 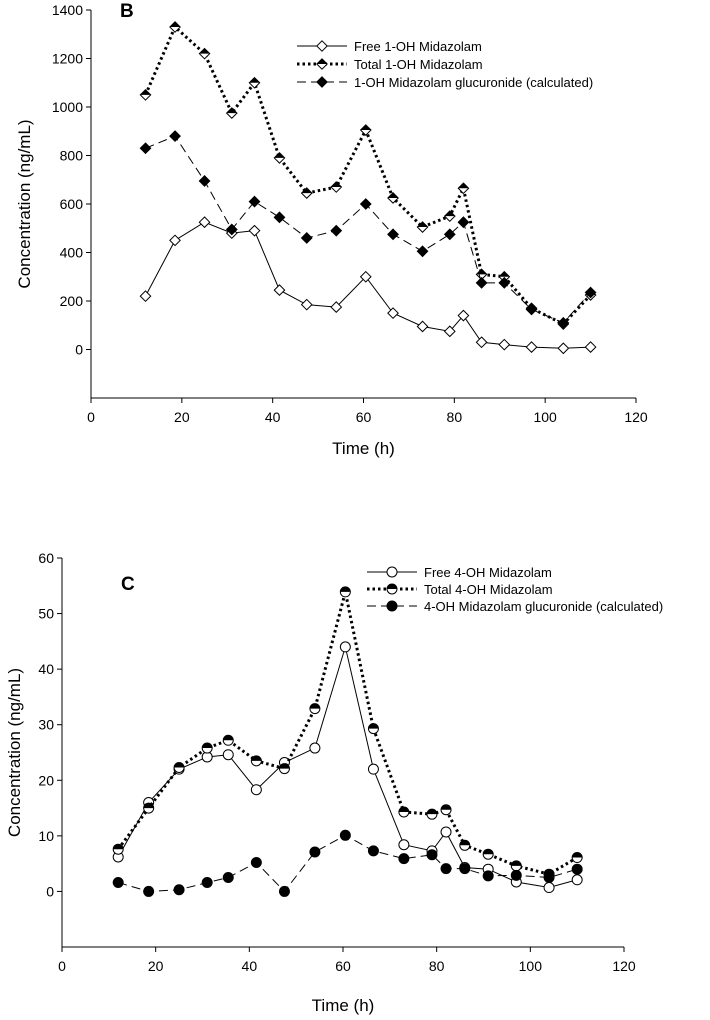 What do you see at coordinates (67, 10) in the screenshot?
I see `y-tick-label: 1400` at bounding box center [67, 10].